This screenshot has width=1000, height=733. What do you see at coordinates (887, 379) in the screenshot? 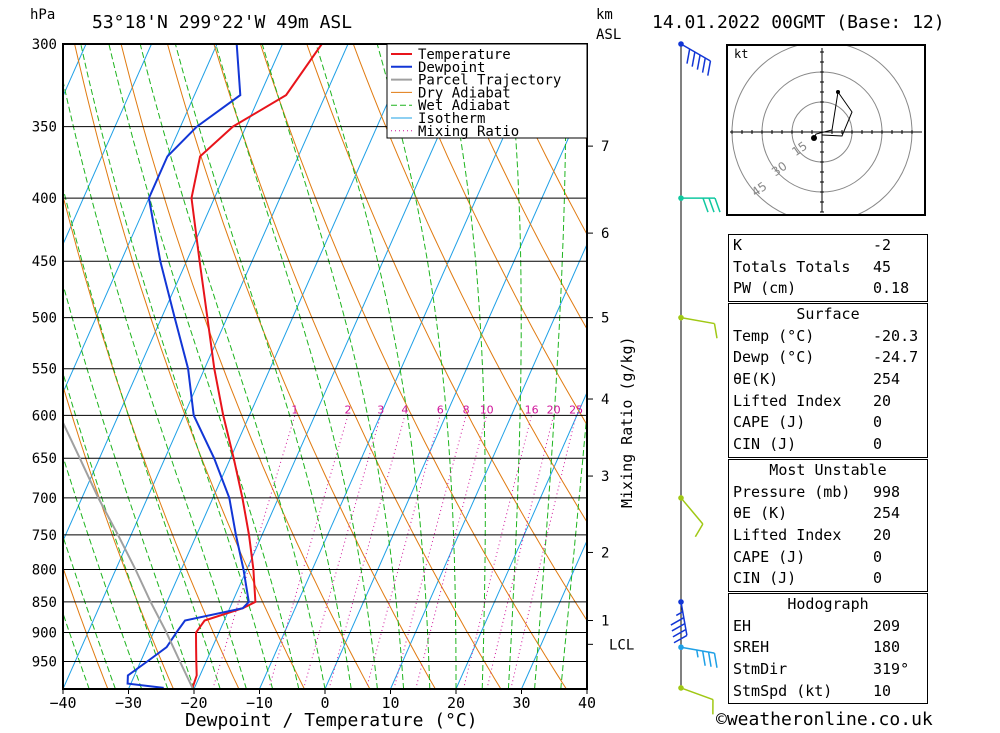
I see `row-value: 254` at bounding box center [887, 379].